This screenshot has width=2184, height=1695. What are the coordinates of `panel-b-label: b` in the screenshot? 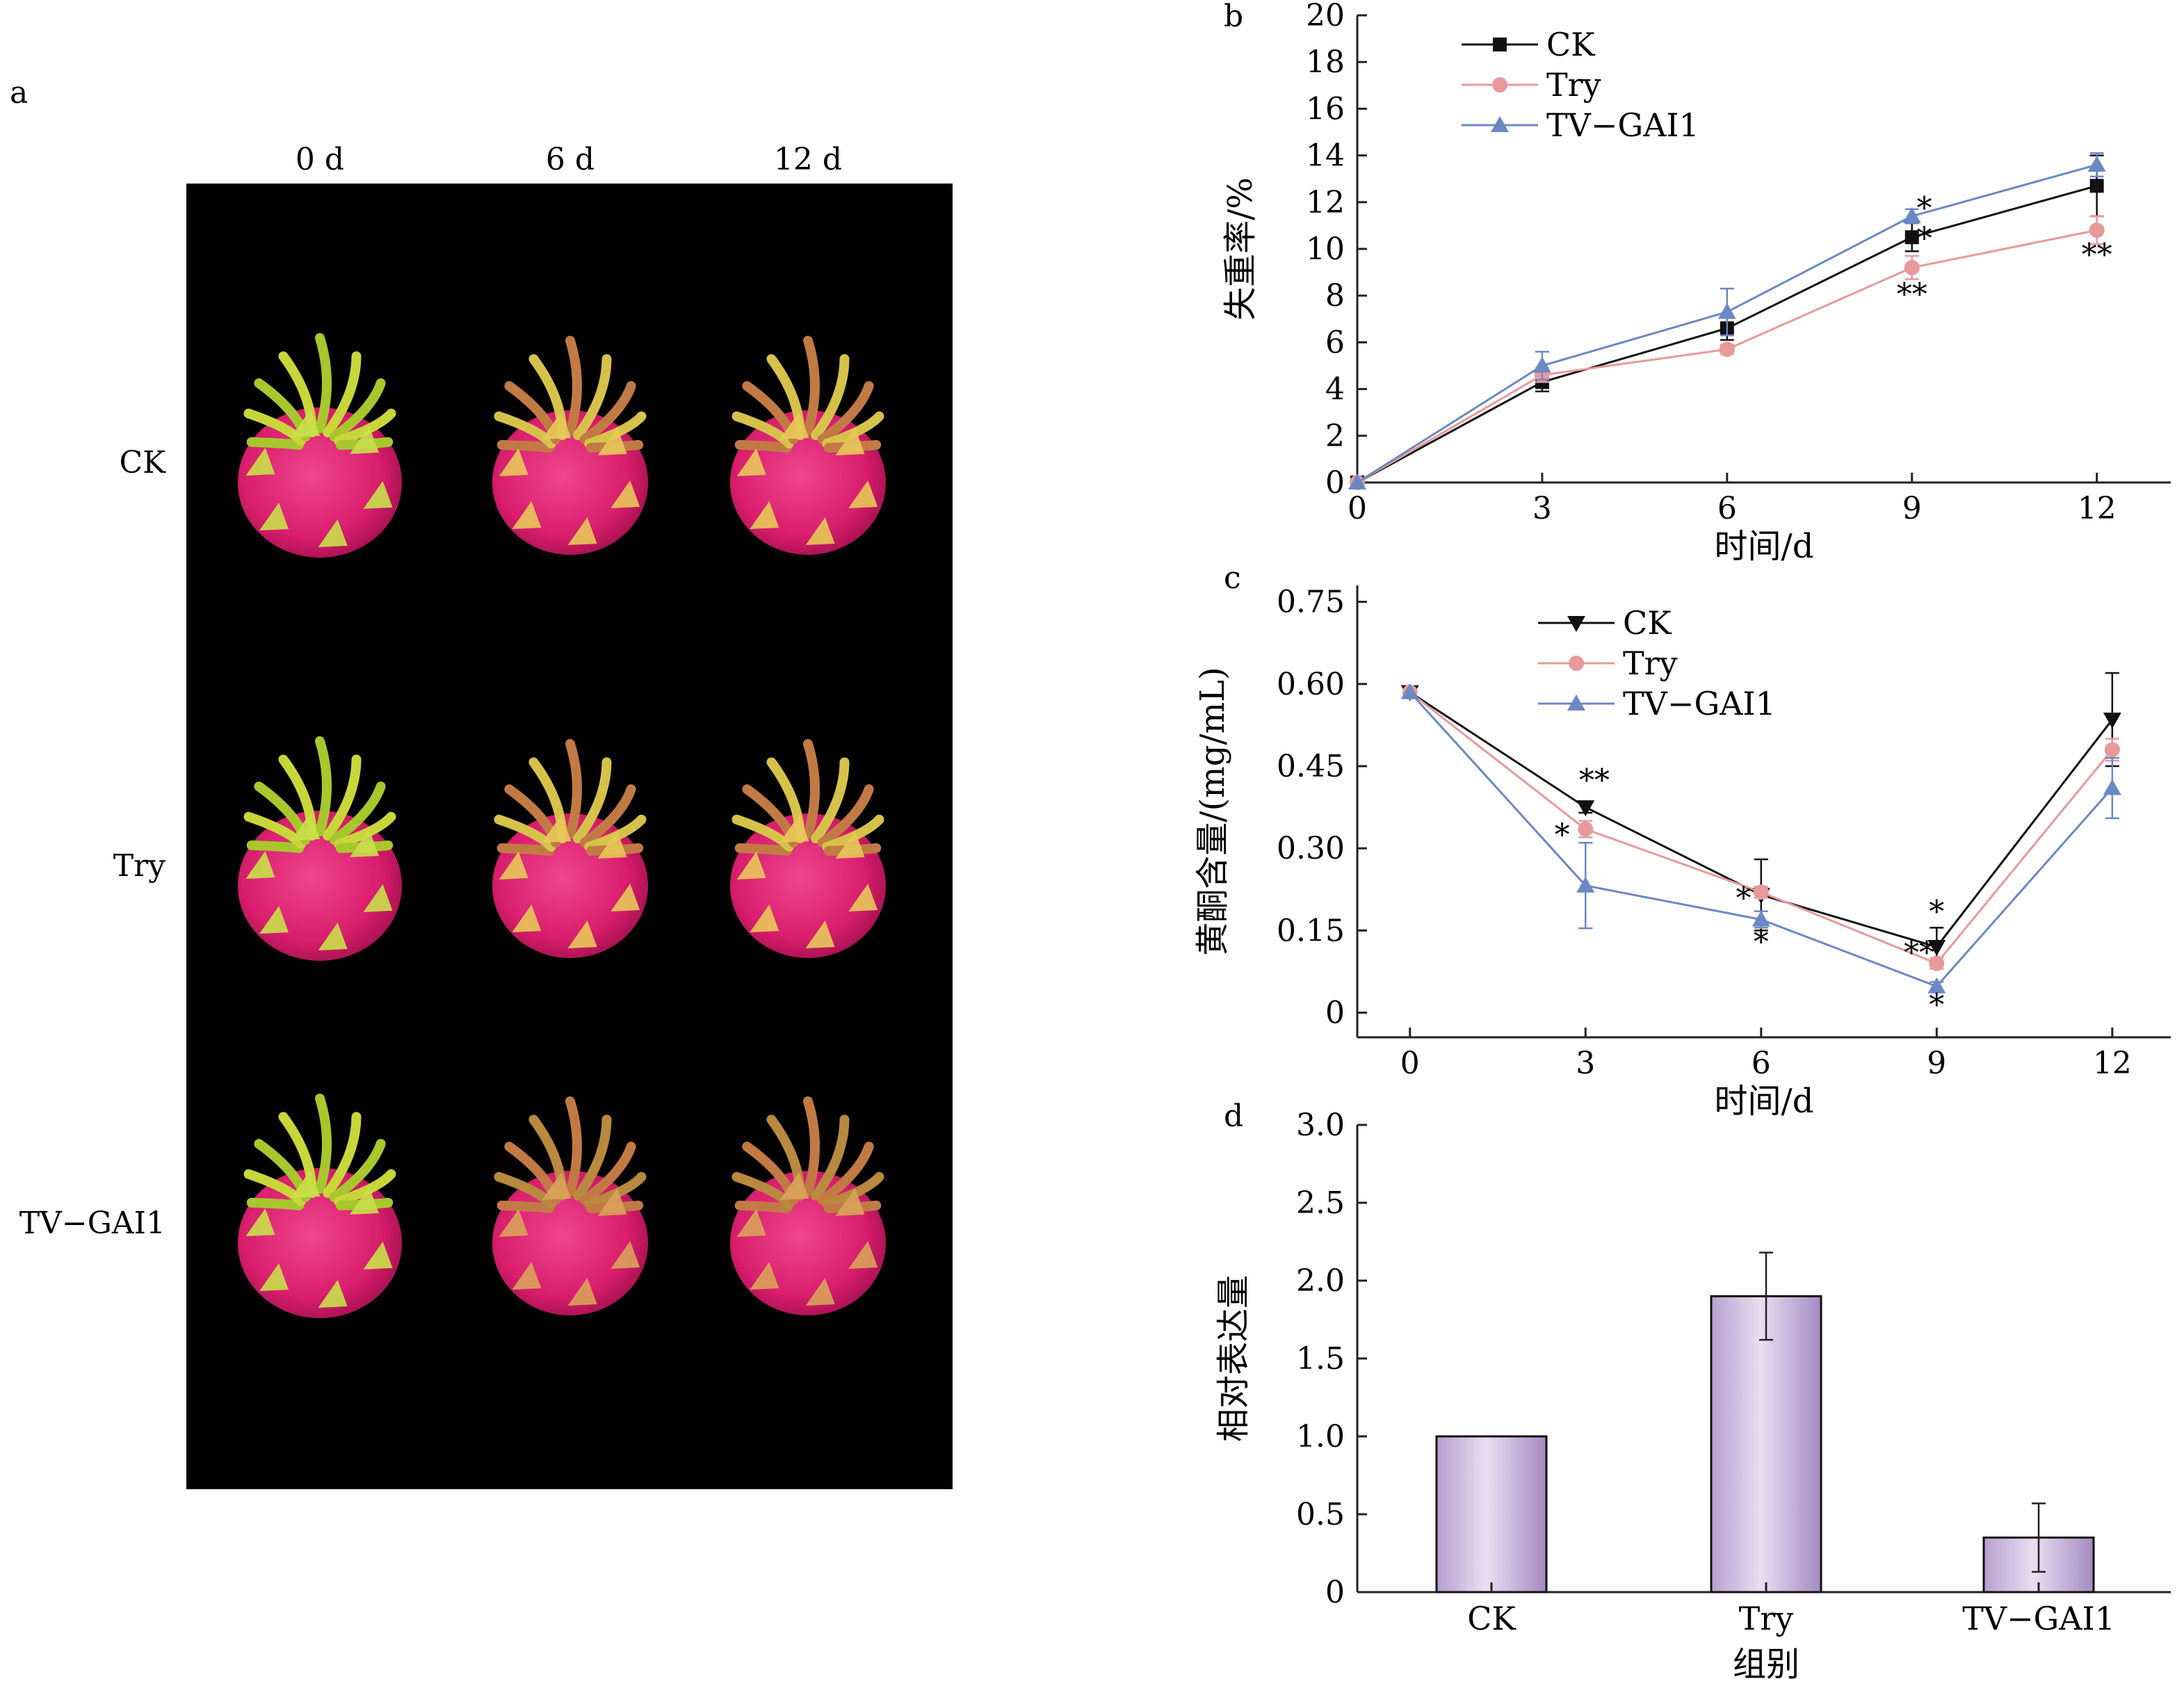 It's located at (1233, 17).